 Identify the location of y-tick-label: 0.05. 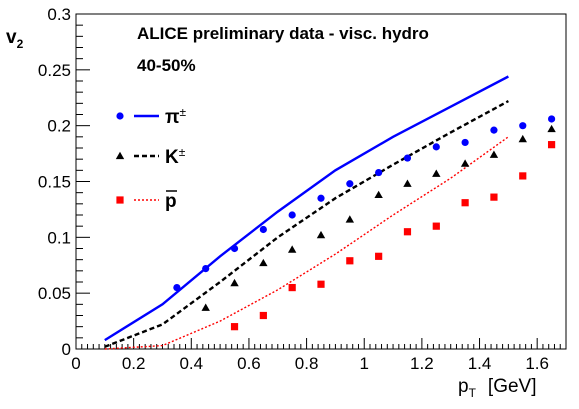
(54, 293).